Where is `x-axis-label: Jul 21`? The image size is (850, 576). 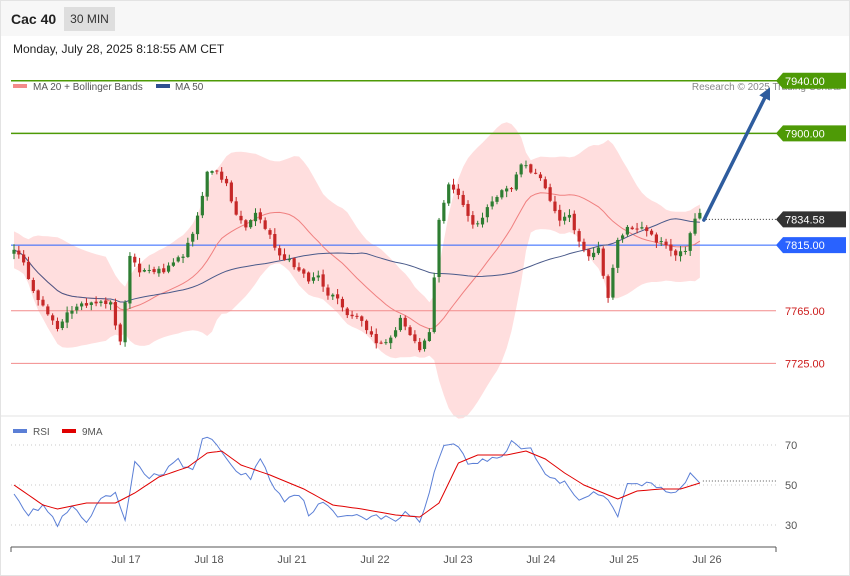 x-axis-label: Jul 21 is located at coordinates (291, 560).